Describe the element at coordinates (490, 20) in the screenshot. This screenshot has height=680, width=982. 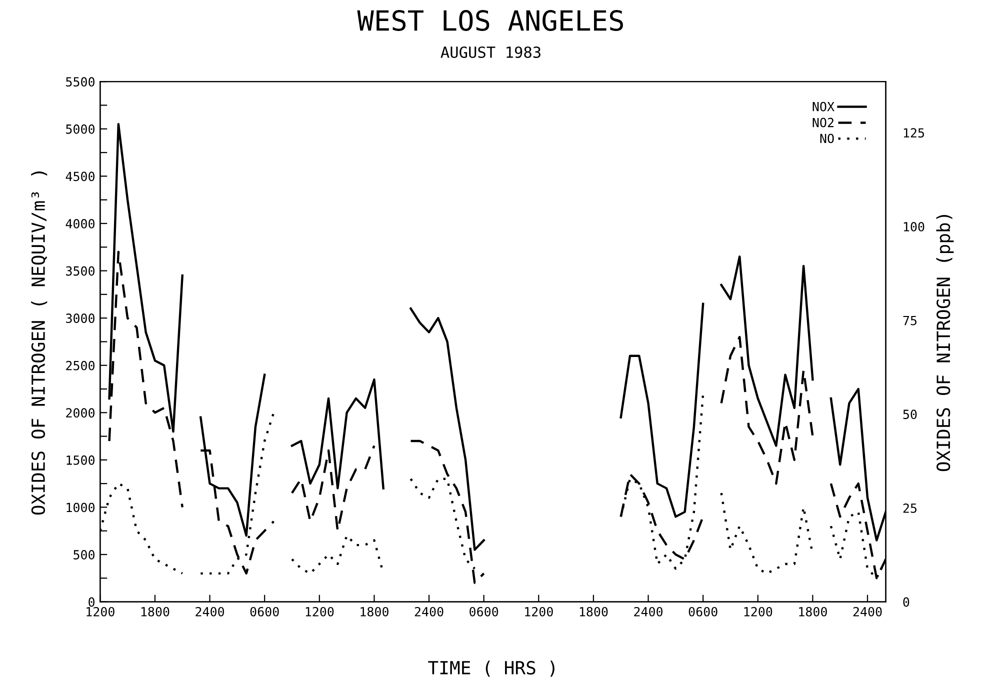
I see `chart-title: WEST LOS ANGELES` at that location.